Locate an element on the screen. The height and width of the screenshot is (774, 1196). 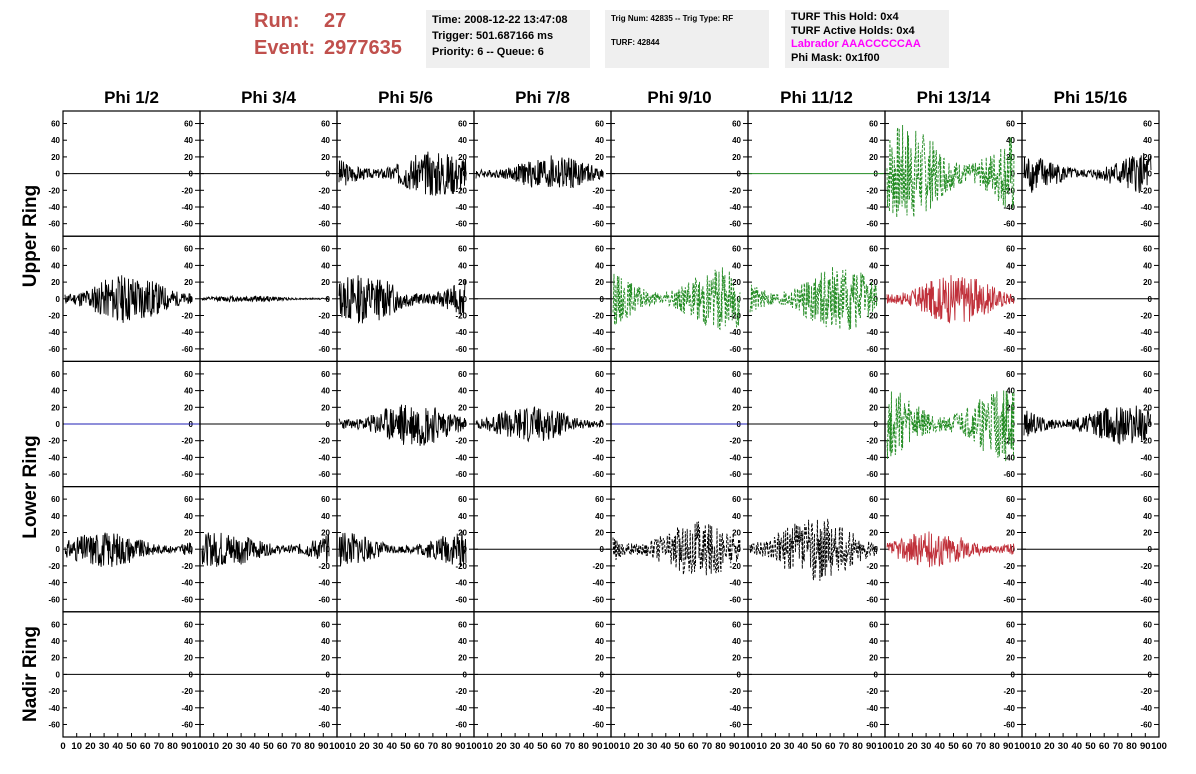
ytick-label-left: -20 is located at coordinates (54, 441).